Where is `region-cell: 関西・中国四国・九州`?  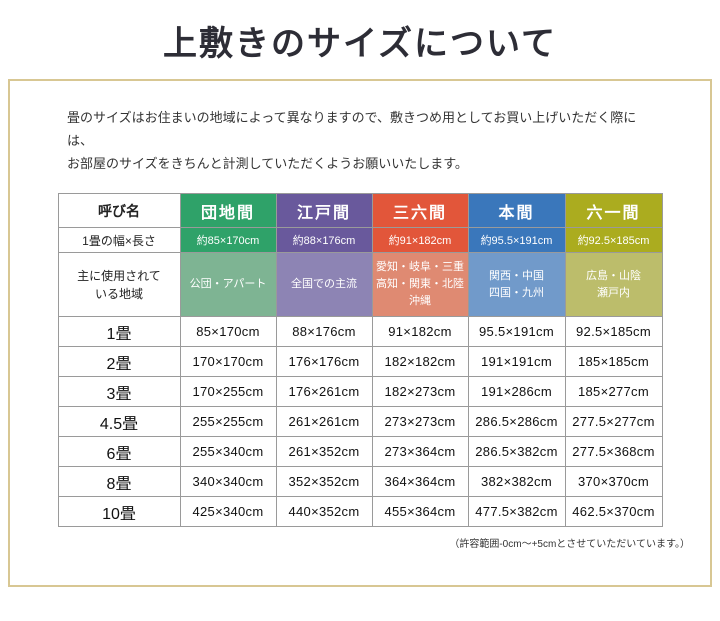 region-cell: 関西・中国四国・九州 is located at coordinates (516, 285).